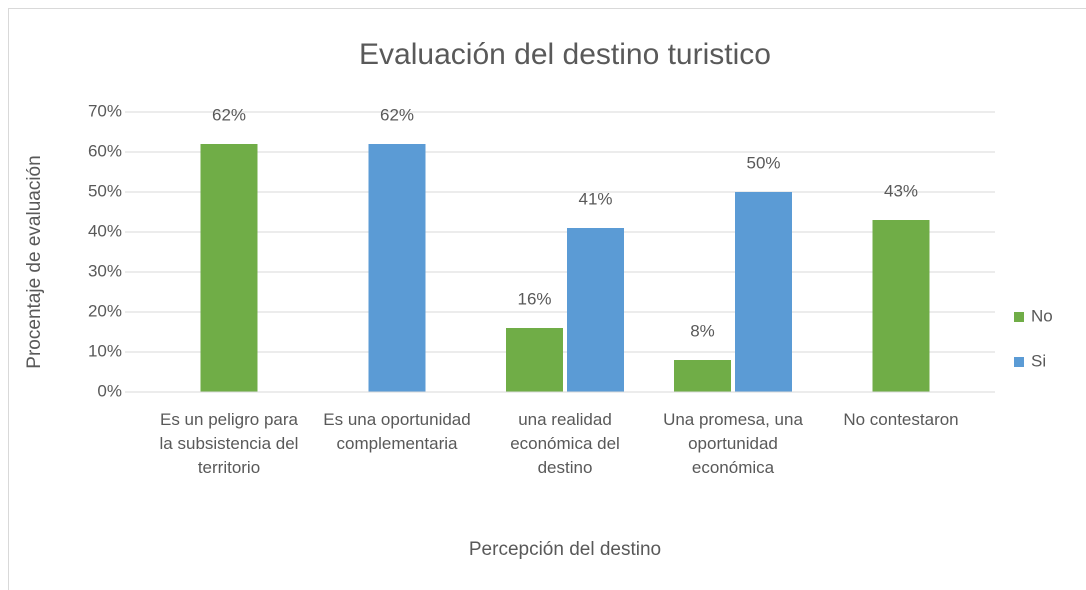 The height and width of the screenshot is (590, 1086). Describe the element at coordinates (105, 110) in the screenshot. I see `y-tick-label: 70%` at that location.